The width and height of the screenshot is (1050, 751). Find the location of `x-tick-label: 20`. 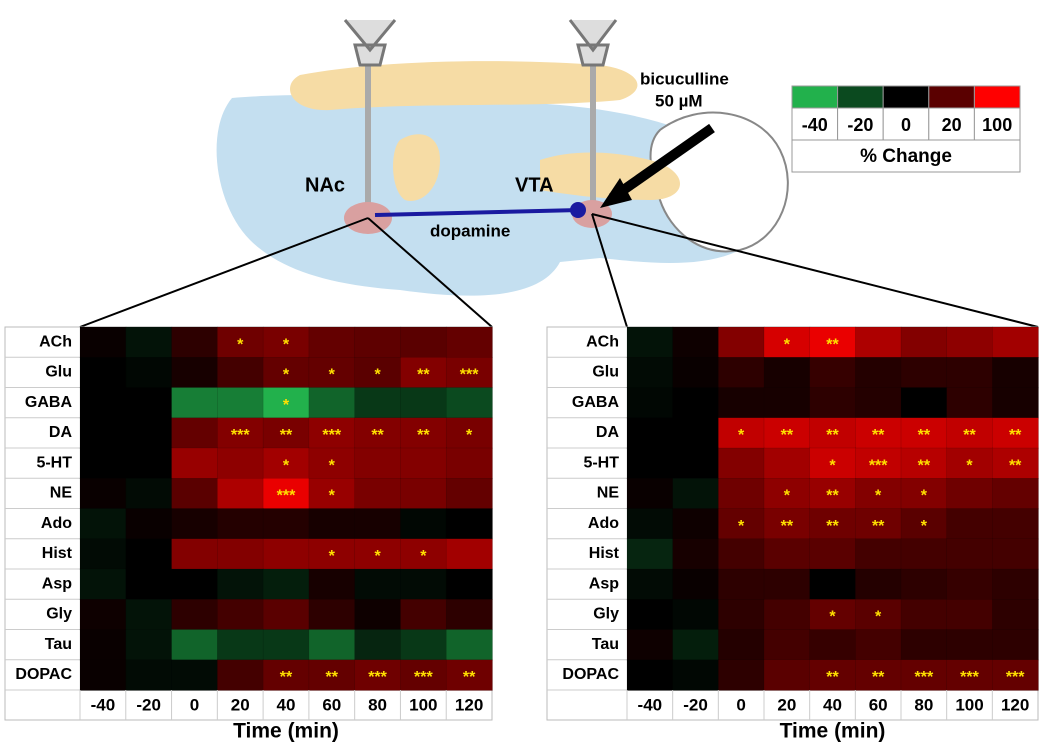

x-tick-label: 20 is located at coordinates (240, 704).